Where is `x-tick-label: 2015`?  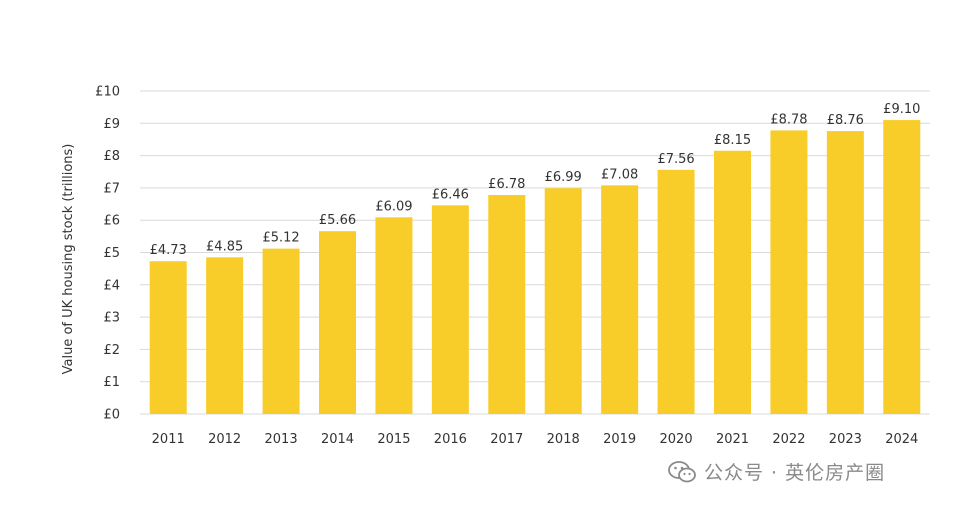 x-tick-label: 2015 is located at coordinates (393, 439).